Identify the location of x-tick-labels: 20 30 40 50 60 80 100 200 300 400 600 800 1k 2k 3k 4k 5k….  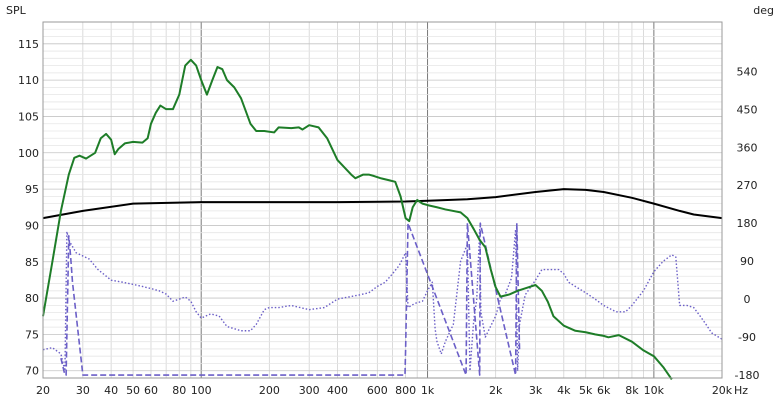
(392, 390).